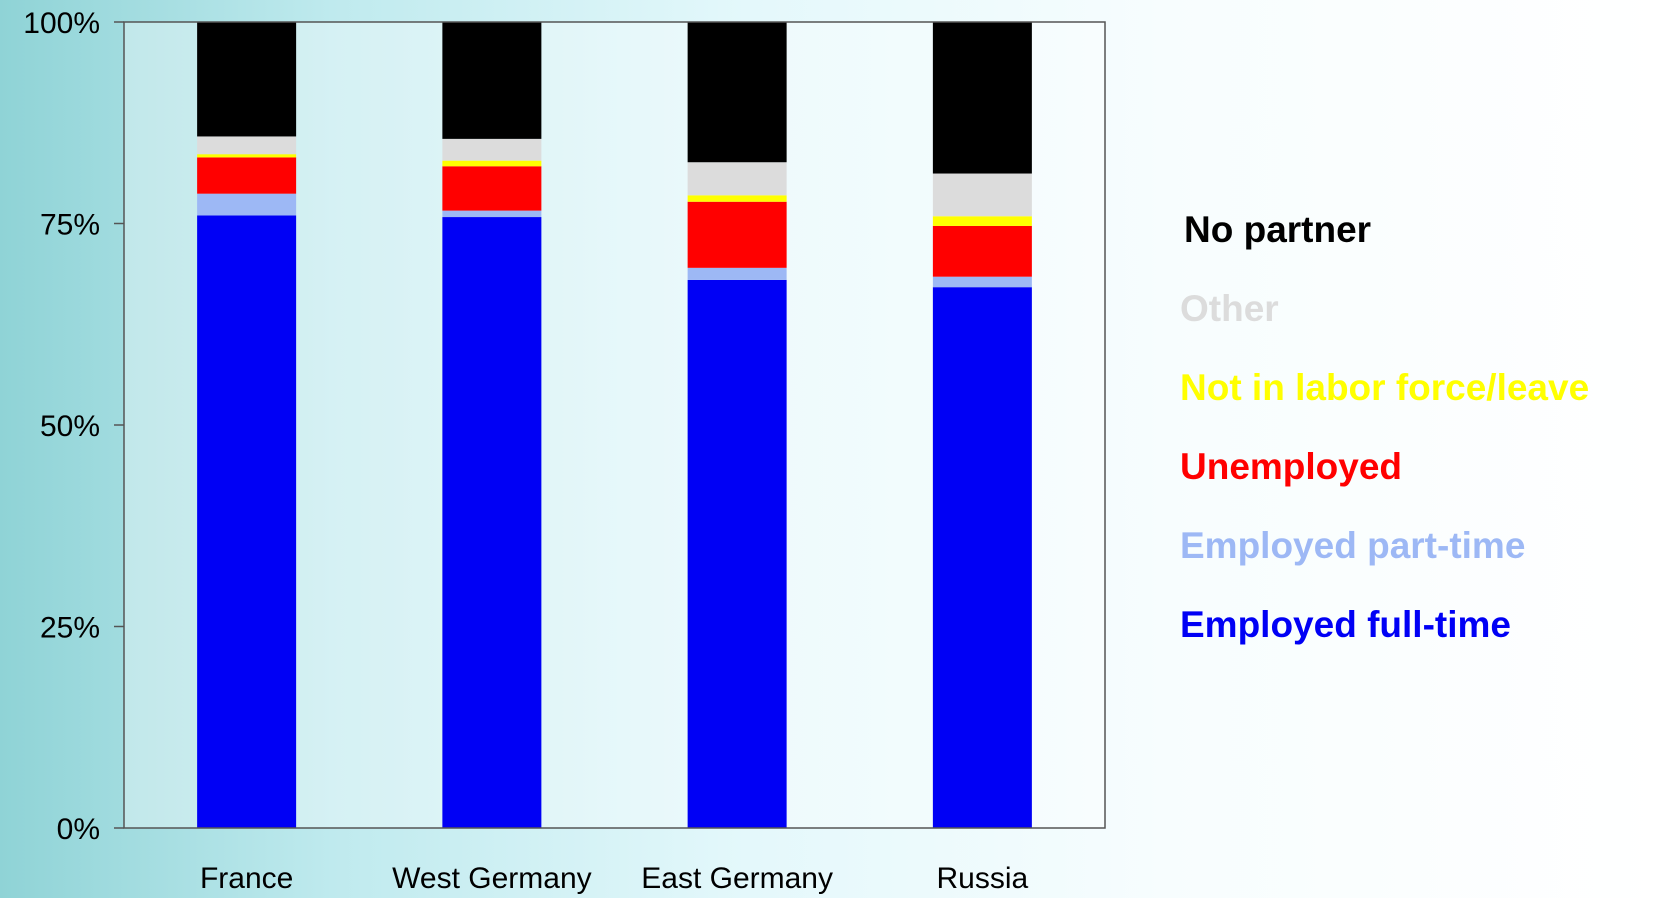 Image resolution: width=1660 pixels, height=898 pixels. Describe the element at coordinates (70, 225) in the screenshot. I see `y-tick-label: 75%` at that location.